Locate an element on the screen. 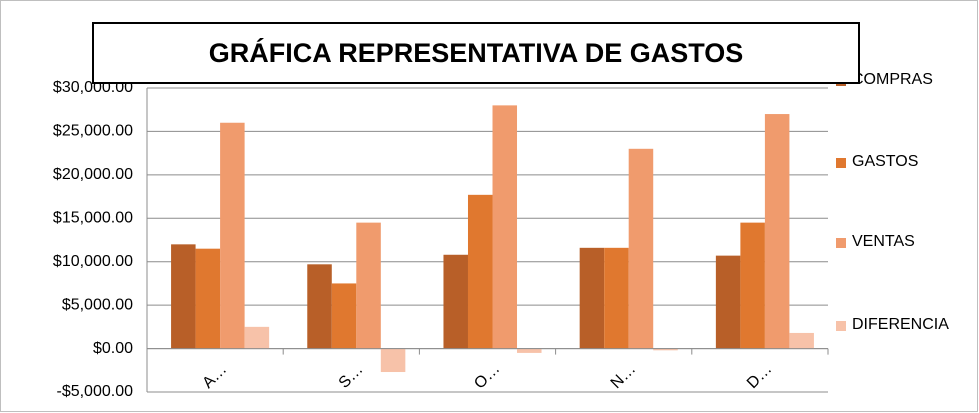  y-tick-label: $20,000.00 is located at coordinates (93, 174).